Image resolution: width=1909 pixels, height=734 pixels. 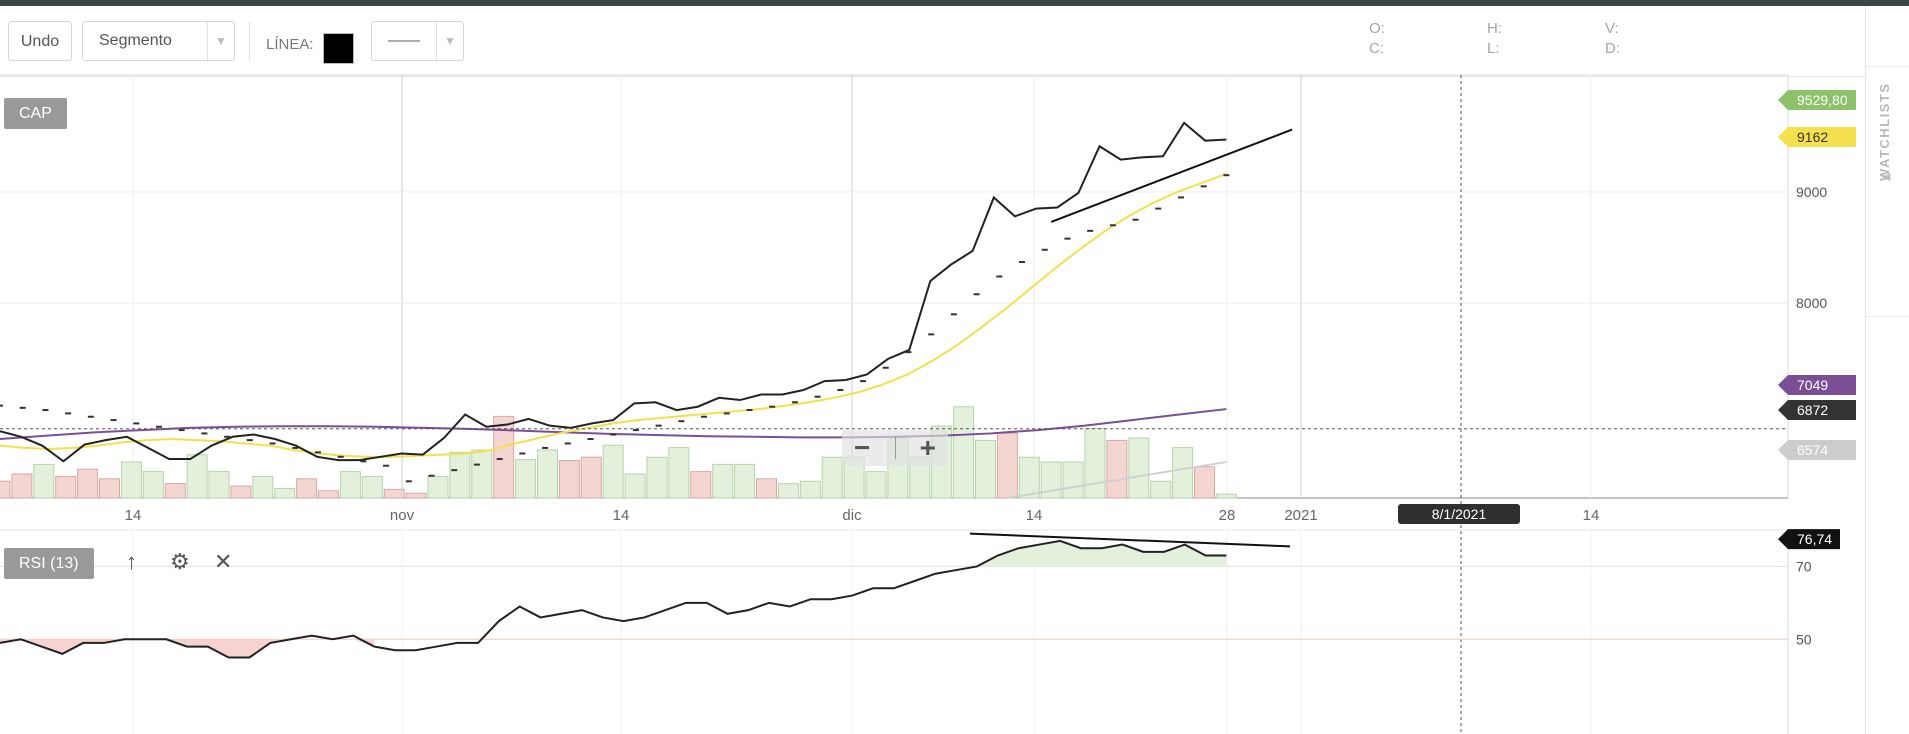 I want to click on rsi-value-tag, so click(x=1809, y=539).